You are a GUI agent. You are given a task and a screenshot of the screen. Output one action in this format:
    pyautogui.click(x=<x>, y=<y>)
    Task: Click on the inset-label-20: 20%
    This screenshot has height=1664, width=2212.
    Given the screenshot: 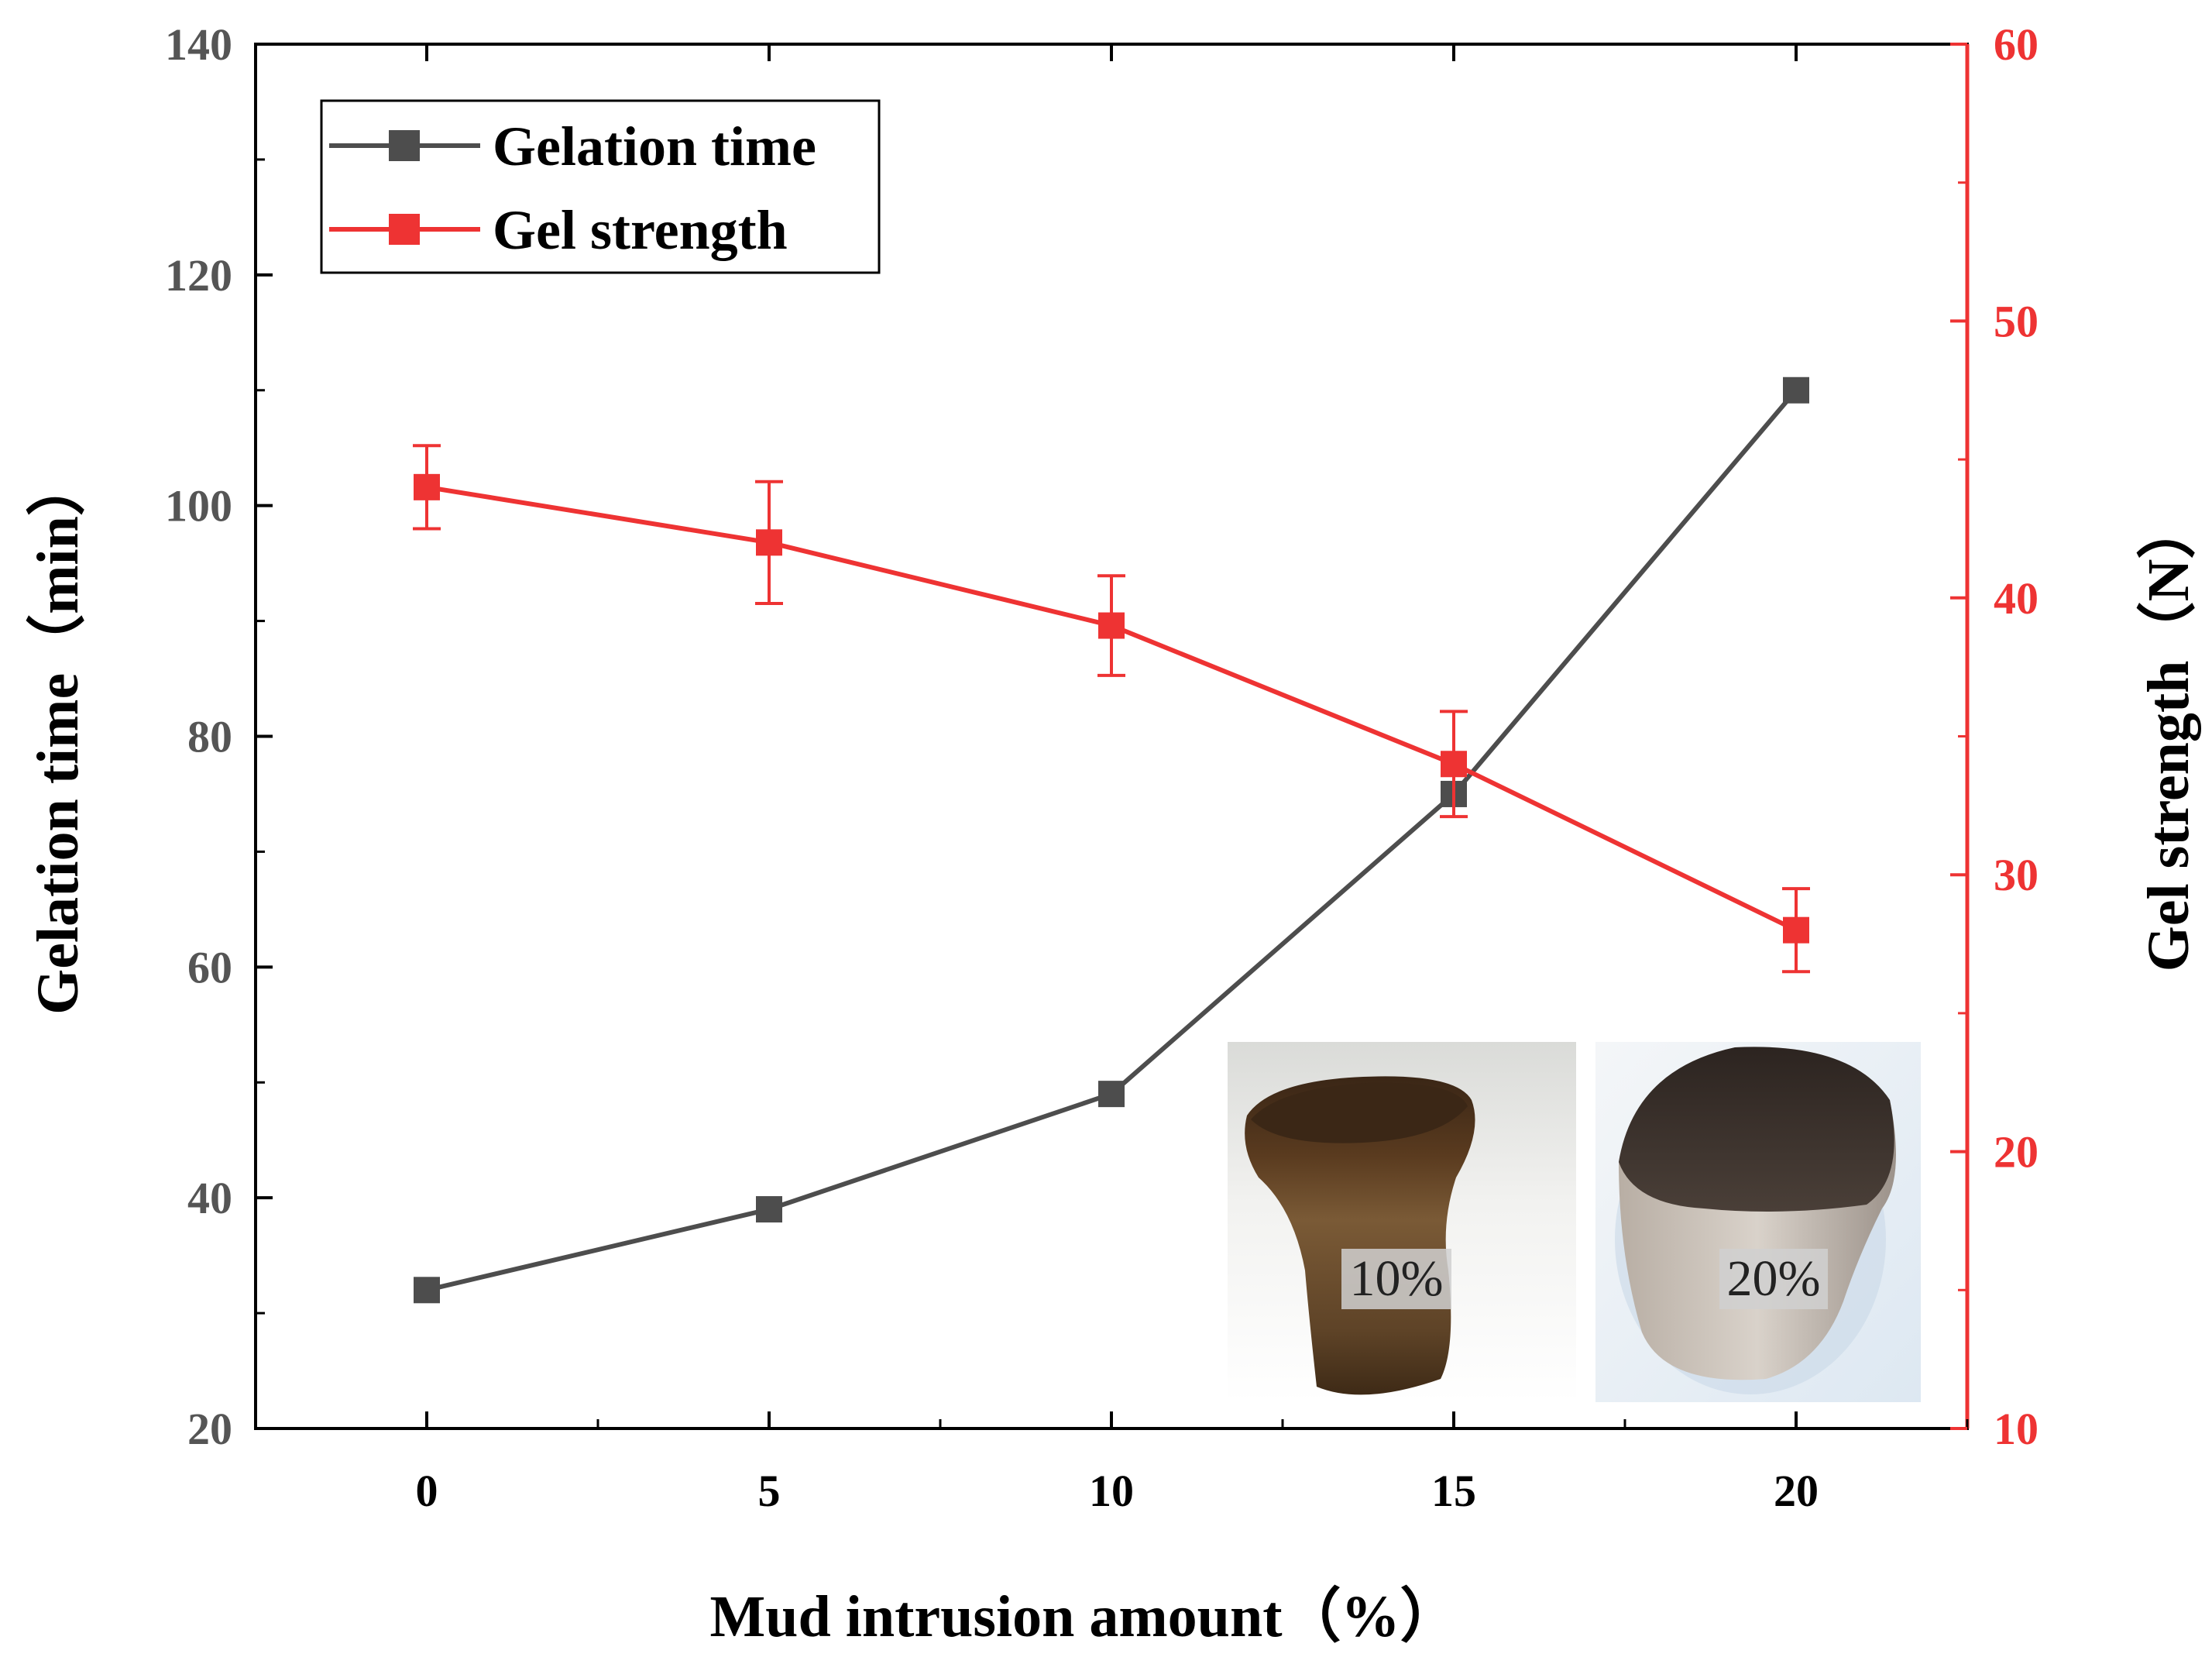 What is the action you would take?
    pyautogui.click(x=1774, y=1278)
    